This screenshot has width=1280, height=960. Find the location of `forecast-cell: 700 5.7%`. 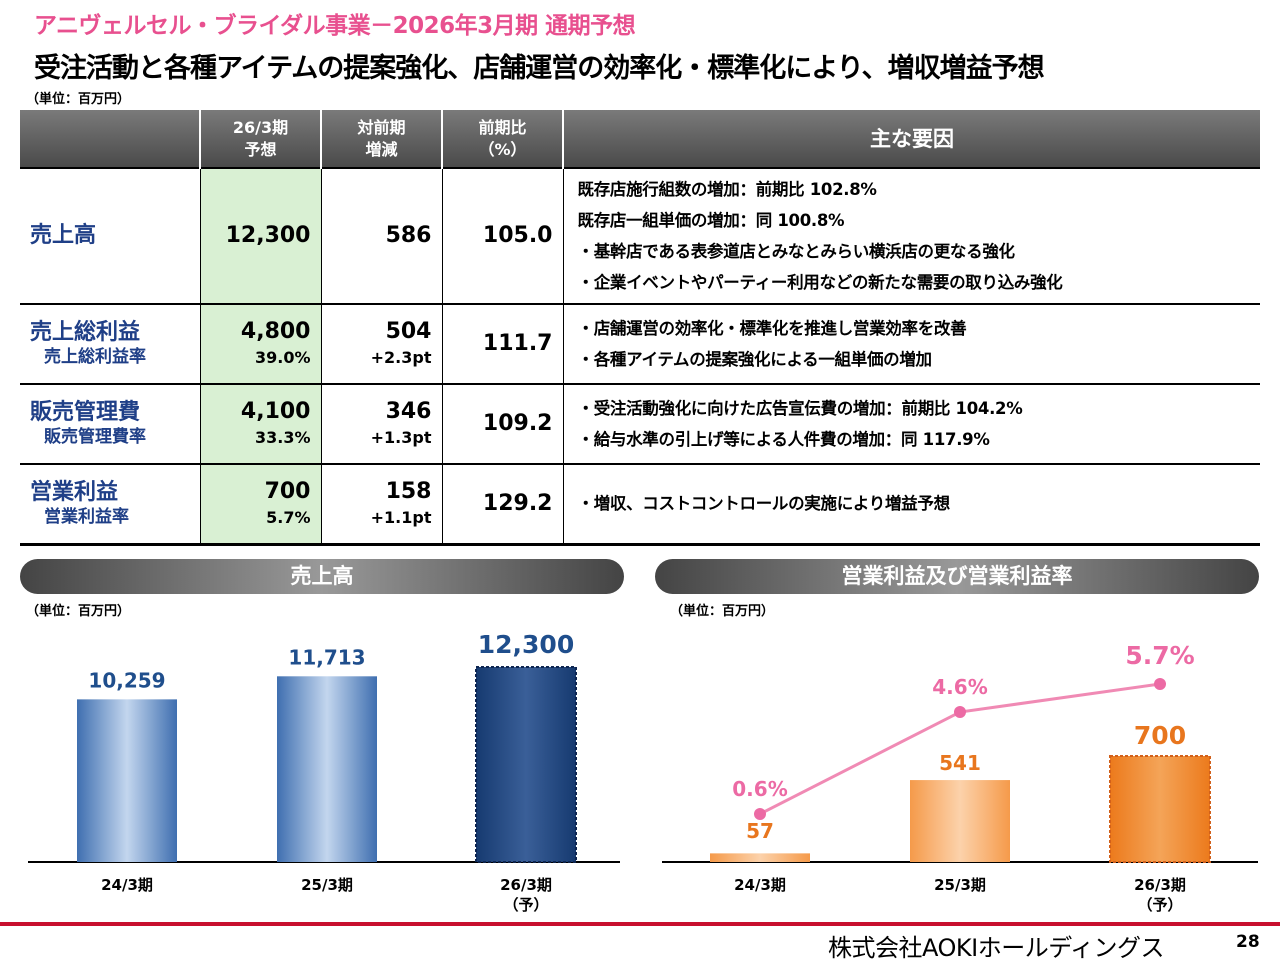

forecast-cell: 700 5.7% is located at coordinates (261, 504).